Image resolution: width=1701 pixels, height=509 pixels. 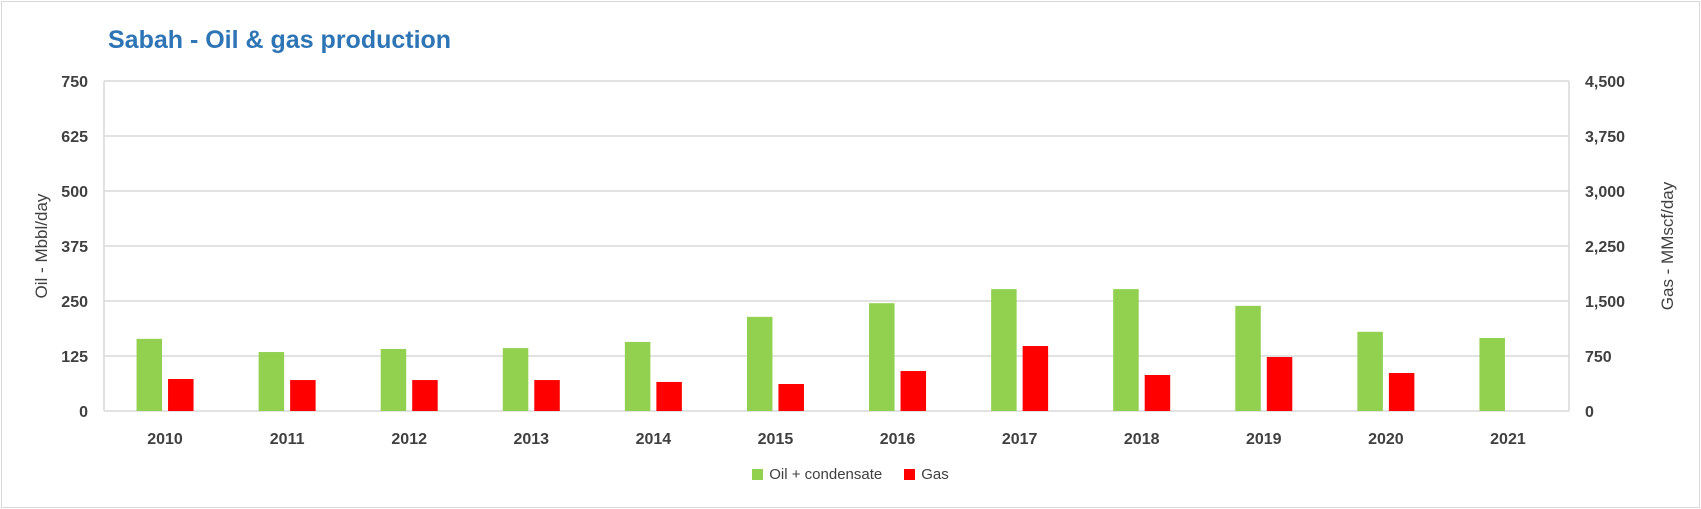 What do you see at coordinates (1589, 412) in the screenshot?
I see `y2-tick-label: 0` at bounding box center [1589, 412].